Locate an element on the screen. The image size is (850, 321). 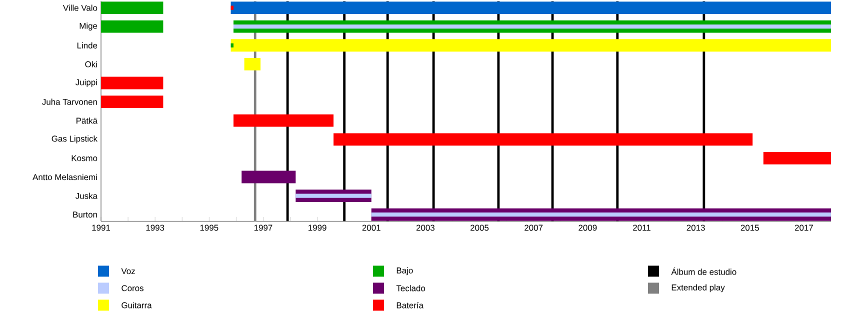
x-tick-label: 2007 is located at coordinates (533, 227).